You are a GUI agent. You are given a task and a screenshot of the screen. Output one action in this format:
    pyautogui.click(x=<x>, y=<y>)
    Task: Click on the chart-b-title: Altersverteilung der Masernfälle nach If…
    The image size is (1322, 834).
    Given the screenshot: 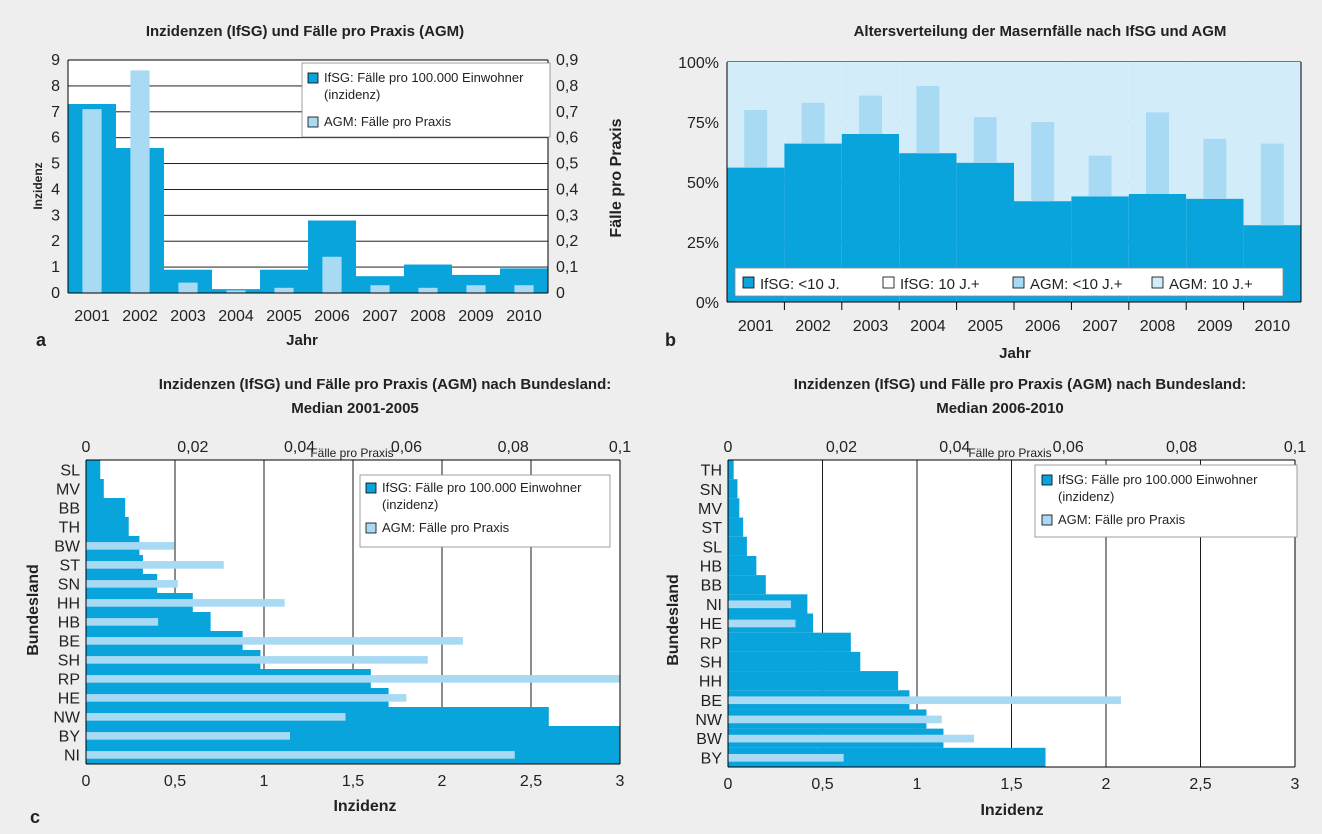 What is the action you would take?
    pyautogui.click(x=1040, y=31)
    